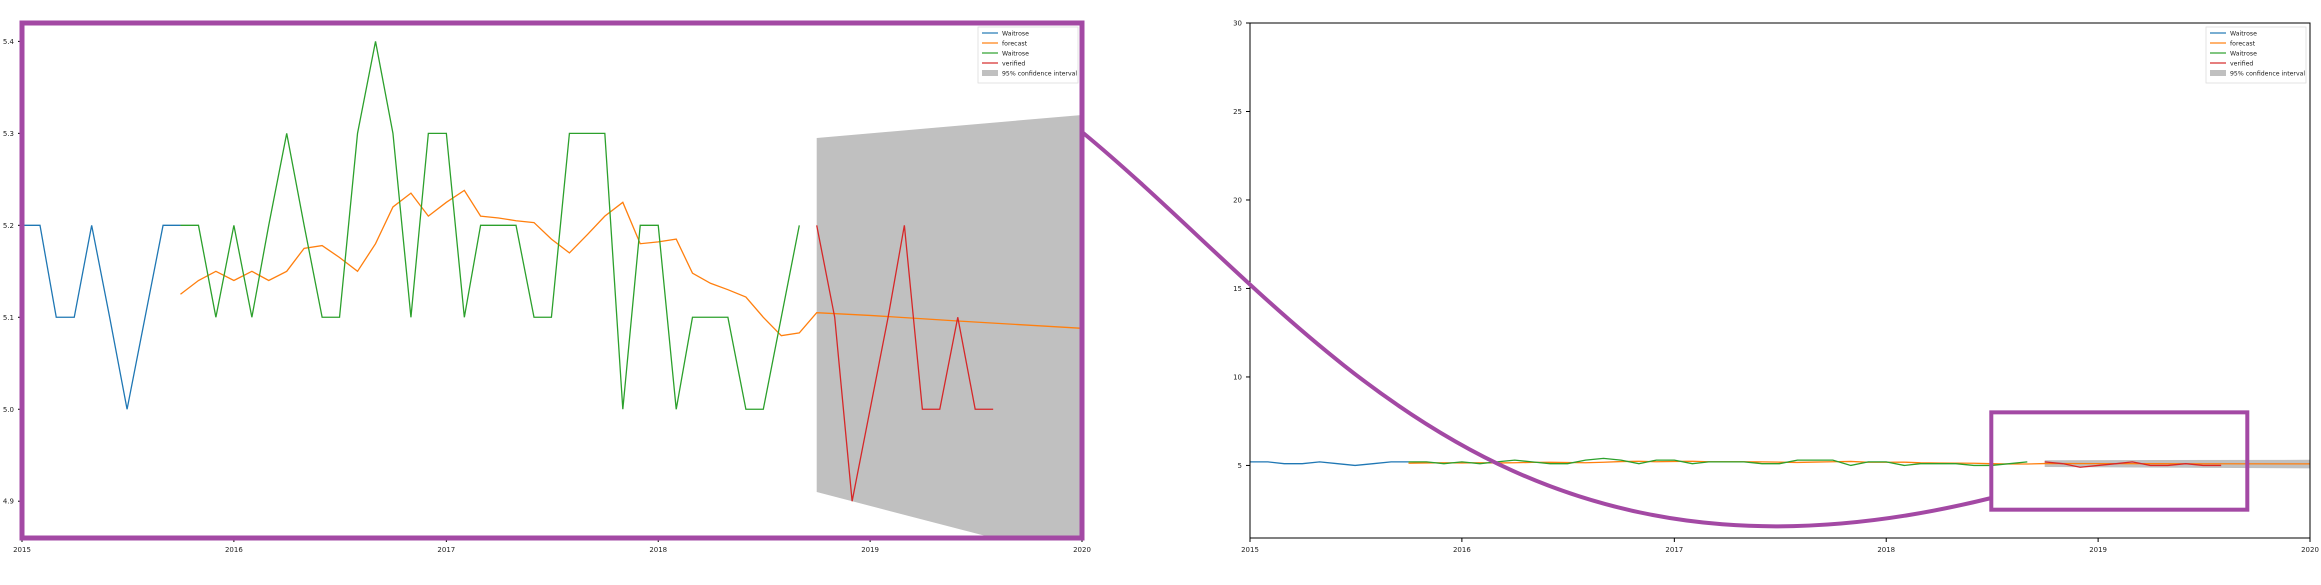 This screenshot has width=2321, height=585. I want to click on left-legend-box, so click(1028, 55).